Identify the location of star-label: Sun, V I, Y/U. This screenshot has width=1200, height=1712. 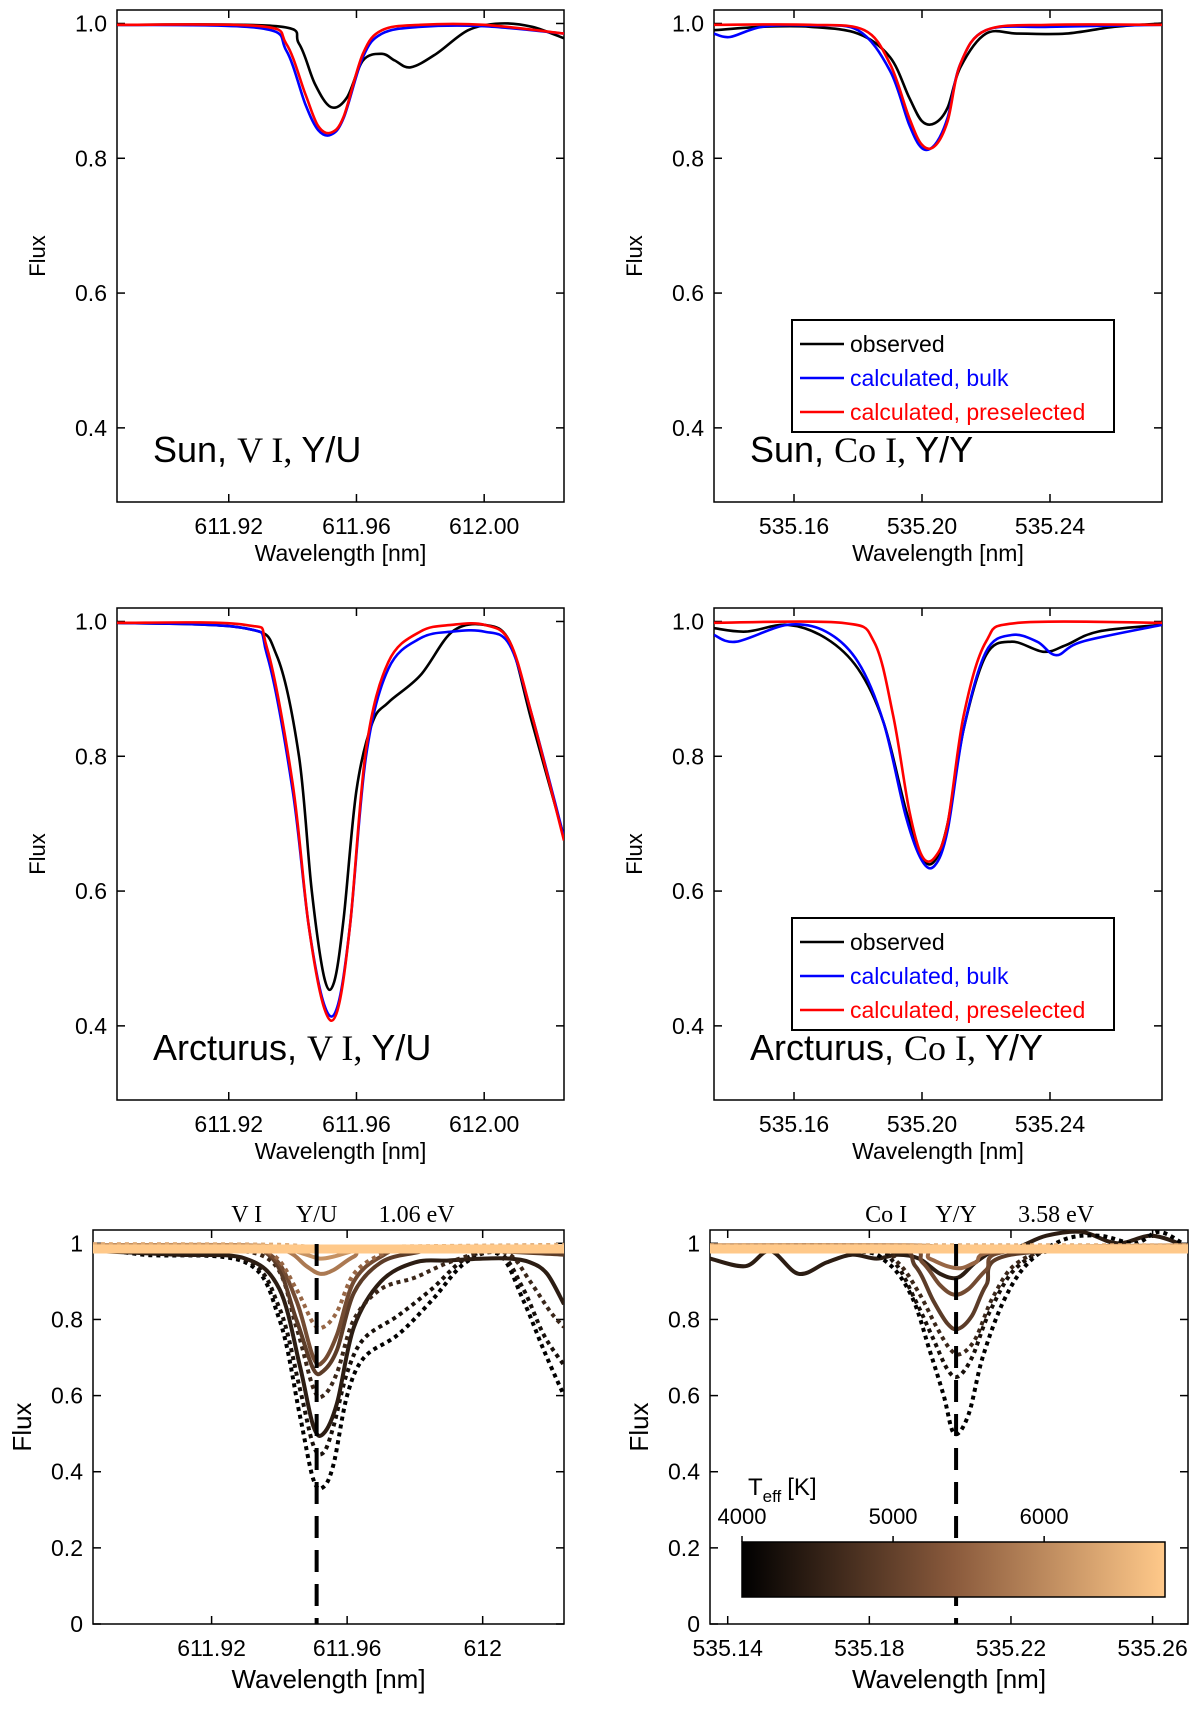
(257, 449).